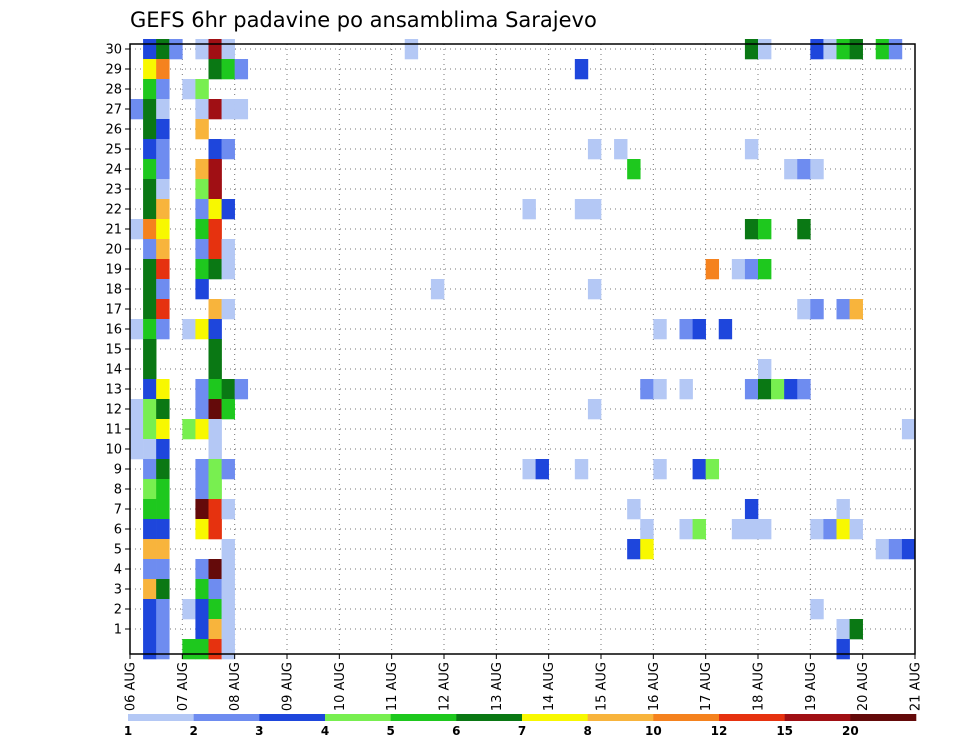 Image resolution: width=960 pixels, height=742 pixels. Describe the element at coordinates (235, 686) in the screenshot. I see `x-tick-label: 08 AUG` at that location.